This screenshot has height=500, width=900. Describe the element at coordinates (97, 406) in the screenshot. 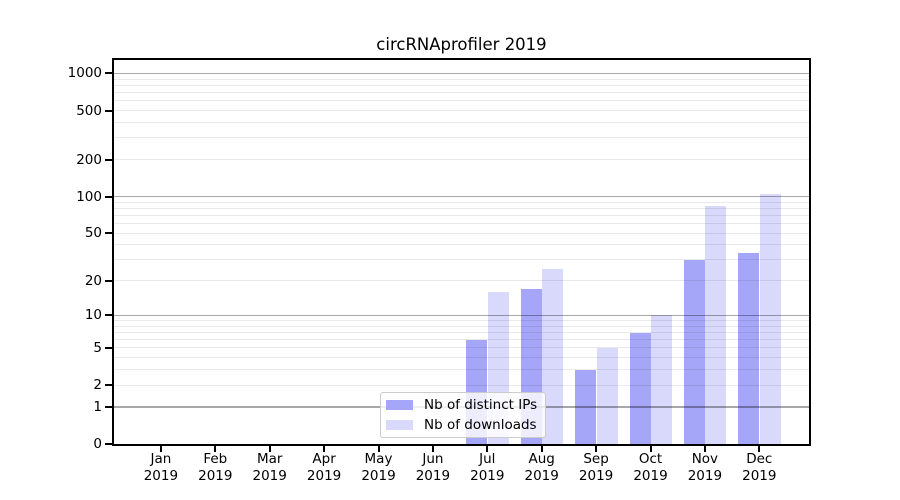

I see `y-tick-label: 1` at that location.